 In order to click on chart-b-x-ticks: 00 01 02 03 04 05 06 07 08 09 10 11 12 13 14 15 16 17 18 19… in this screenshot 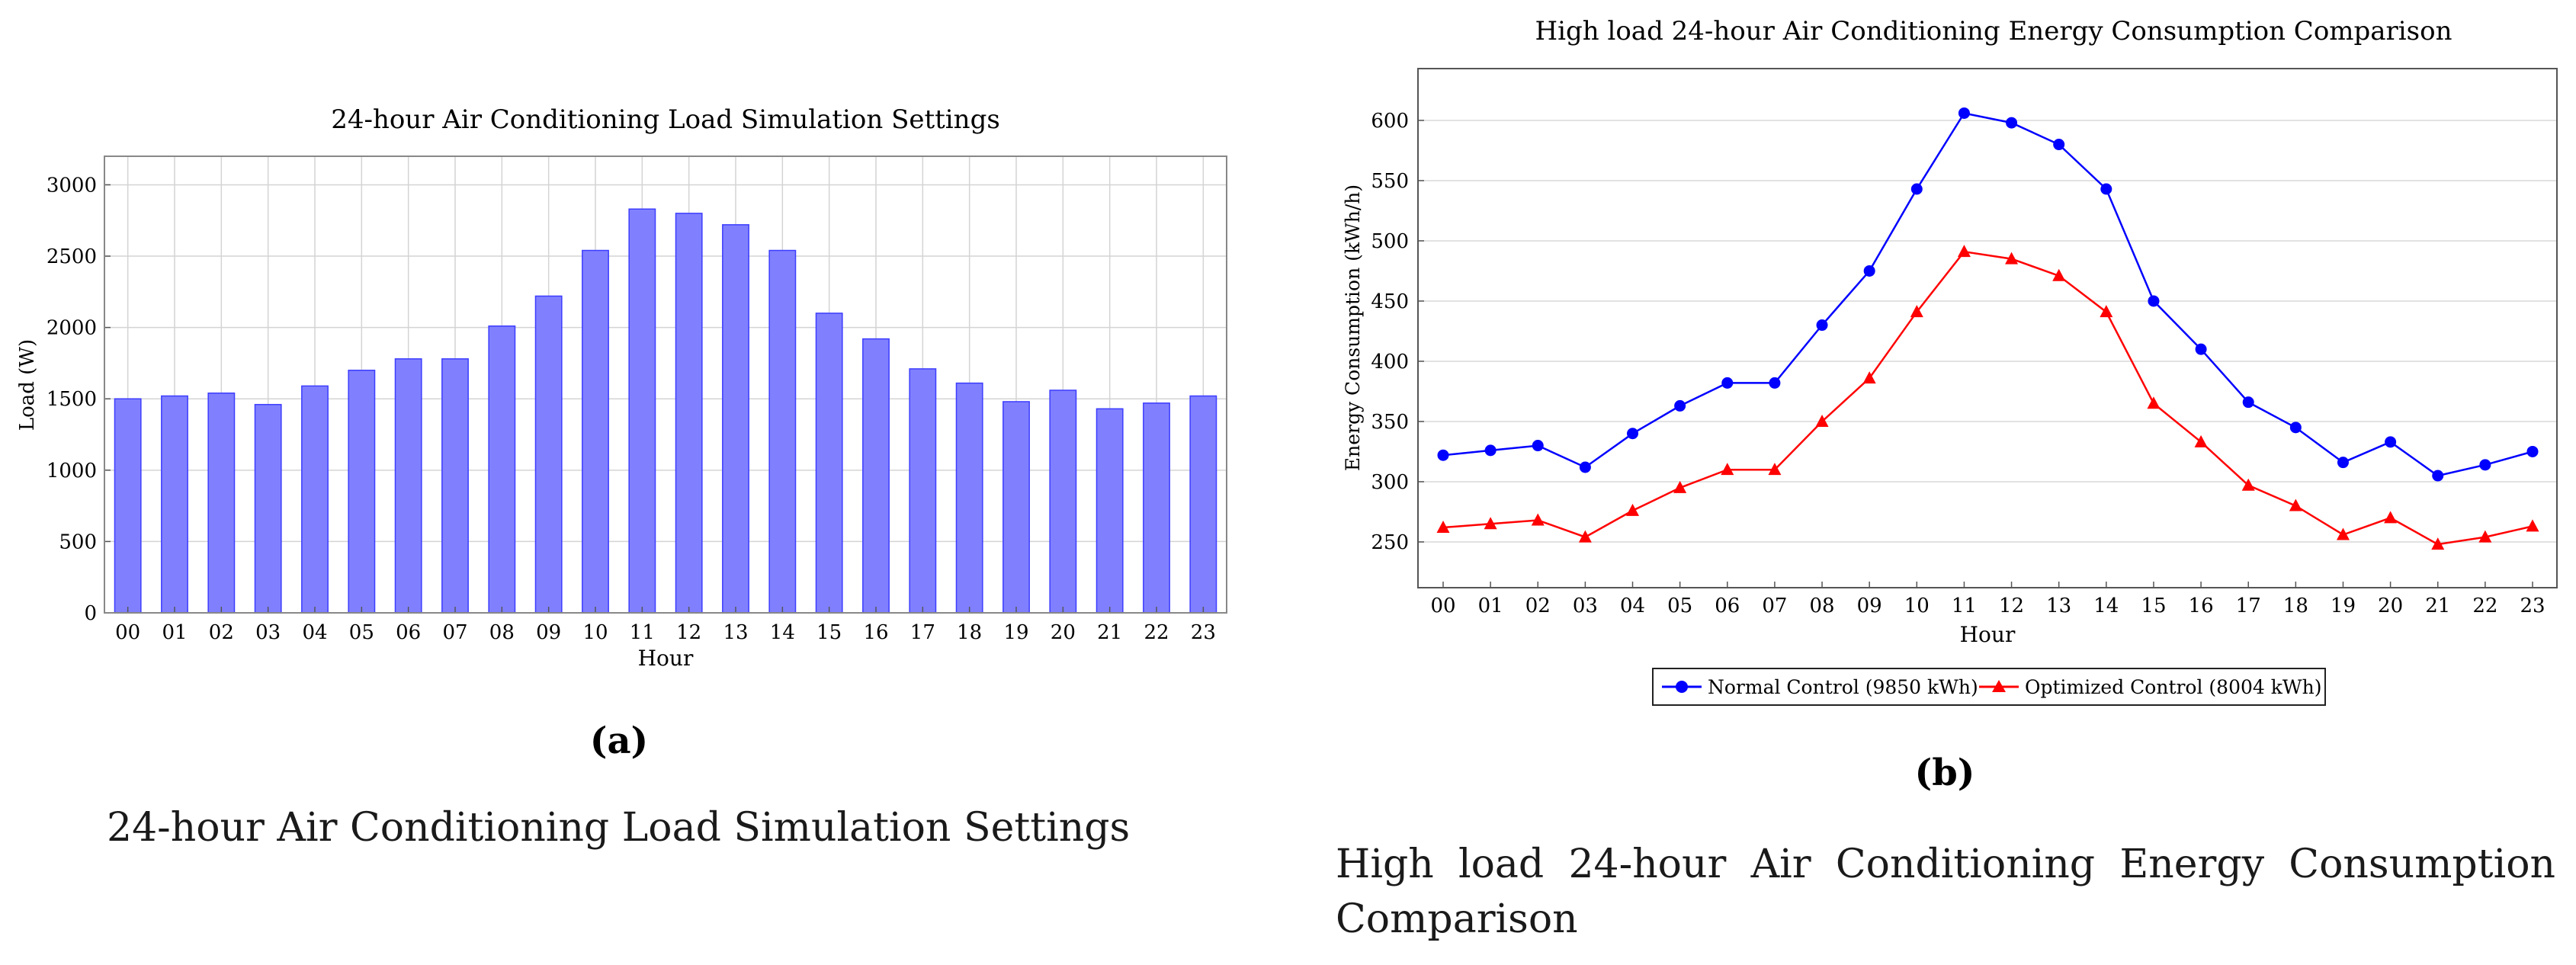, I will do `click(1988, 599)`.